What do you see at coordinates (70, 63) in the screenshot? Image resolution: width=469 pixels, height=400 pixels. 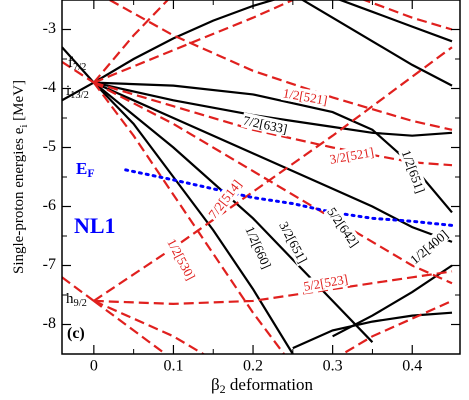 I see `annotation-text: f` at bounding box center [70, 63].